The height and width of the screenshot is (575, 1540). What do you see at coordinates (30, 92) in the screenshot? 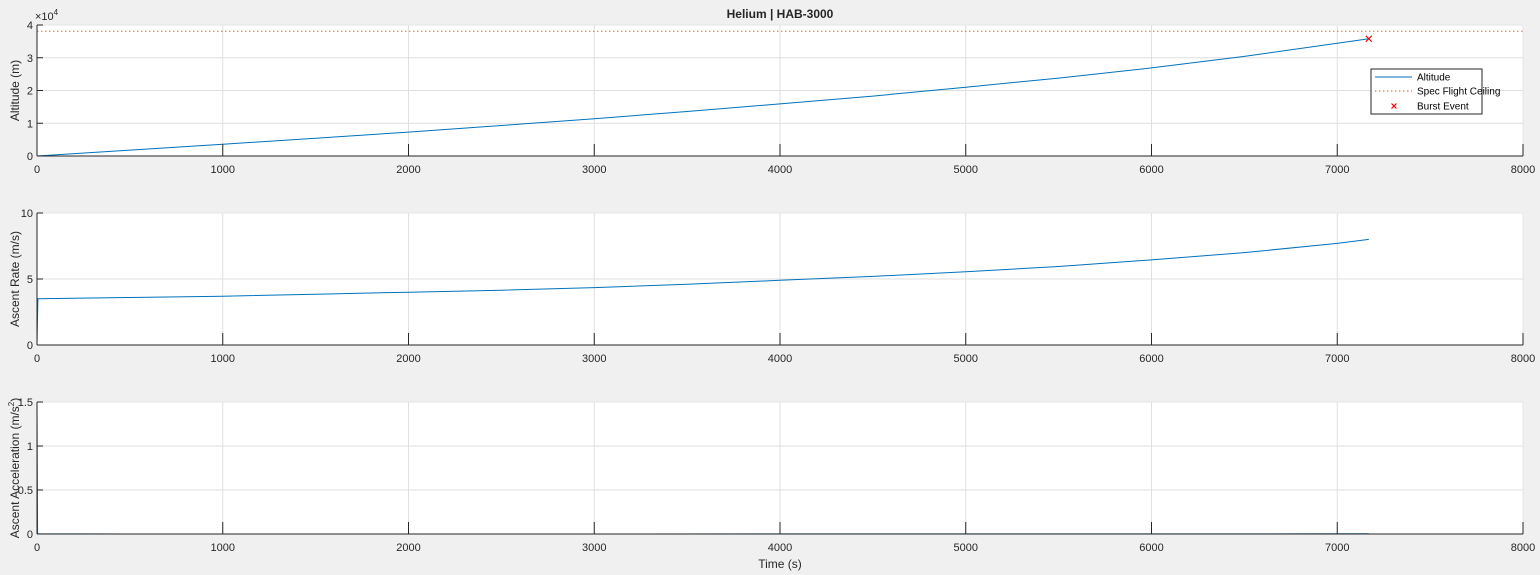
I see `y-tick-label: 2` at bounding box center [30, 92].